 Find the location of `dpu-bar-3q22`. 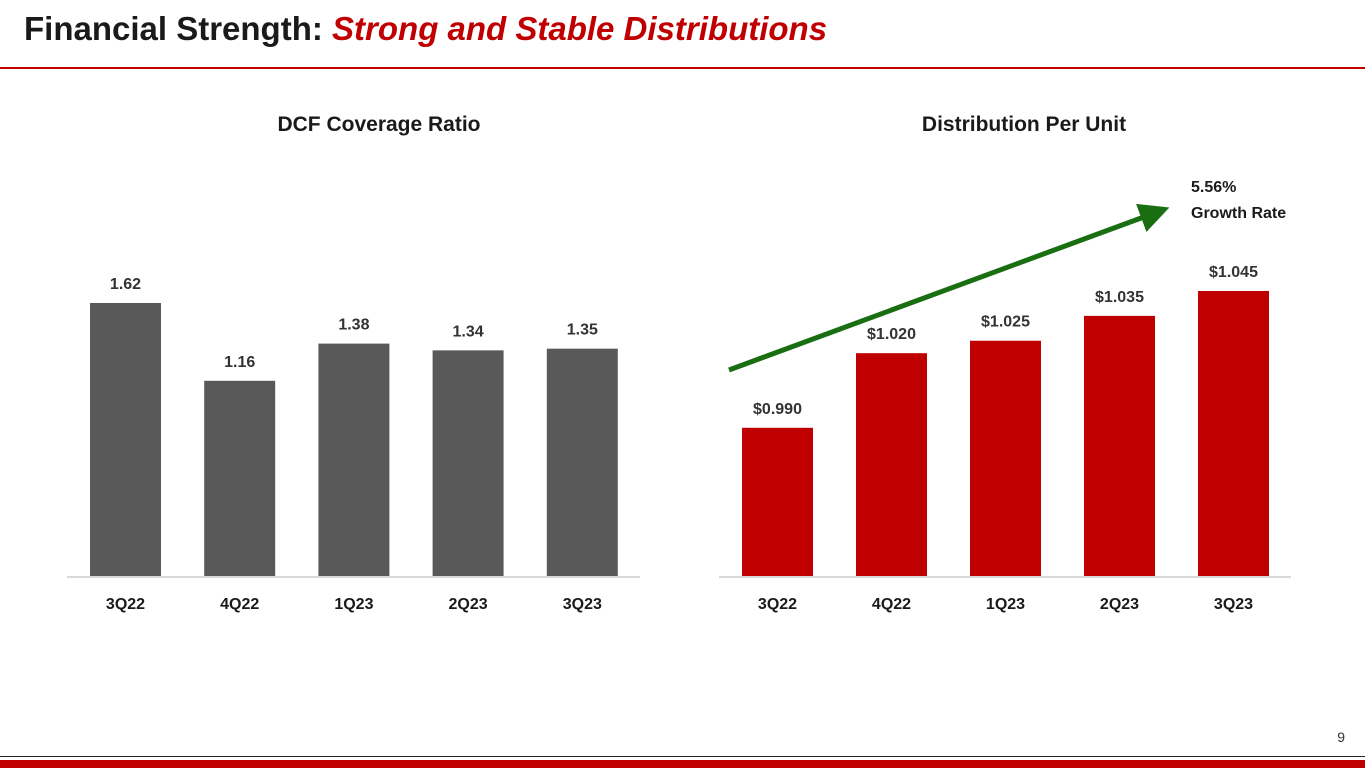

dpu-bar-3q22 is located at coordinates (777, 502).